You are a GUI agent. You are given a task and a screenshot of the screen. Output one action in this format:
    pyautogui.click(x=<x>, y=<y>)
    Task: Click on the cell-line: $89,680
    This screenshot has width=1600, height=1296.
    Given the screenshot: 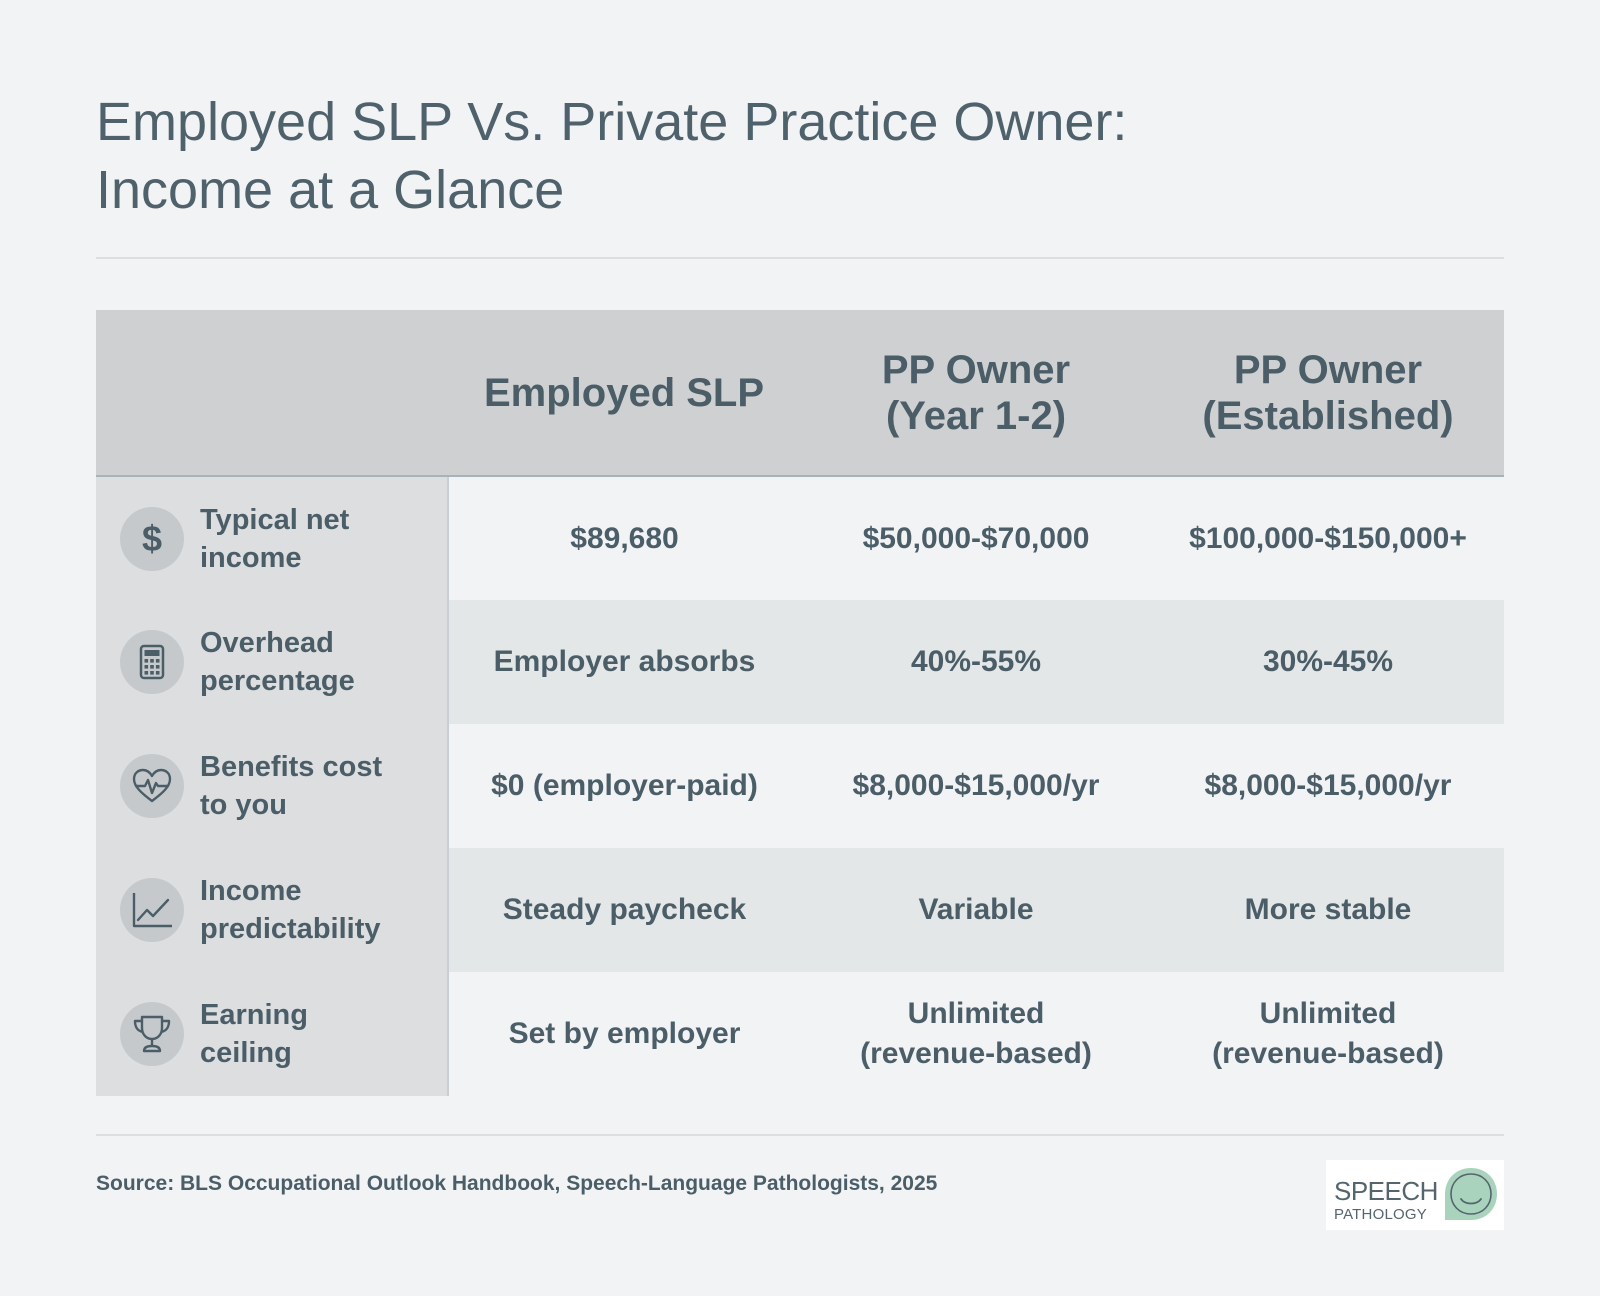 What is the action you would take?
    pyautogui.click(x=624, y=538)
    